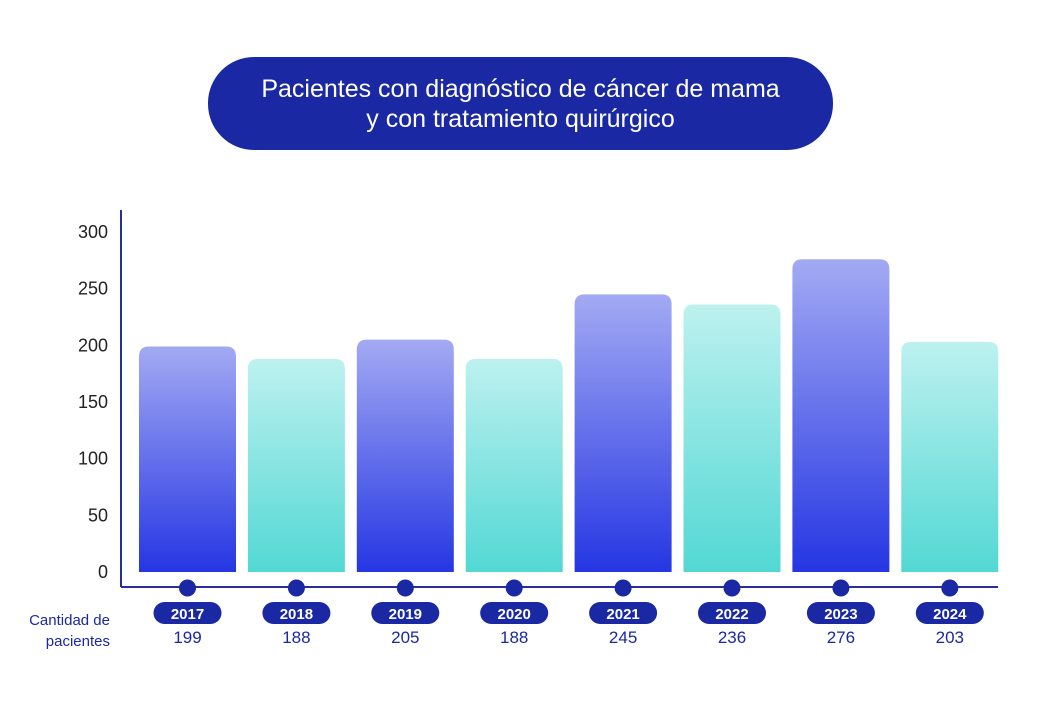 This screenshot has width=1042, height=708. Describe the element at coordinates (732, 588) in the screenshot. I see `x-marker-2022` at that location.